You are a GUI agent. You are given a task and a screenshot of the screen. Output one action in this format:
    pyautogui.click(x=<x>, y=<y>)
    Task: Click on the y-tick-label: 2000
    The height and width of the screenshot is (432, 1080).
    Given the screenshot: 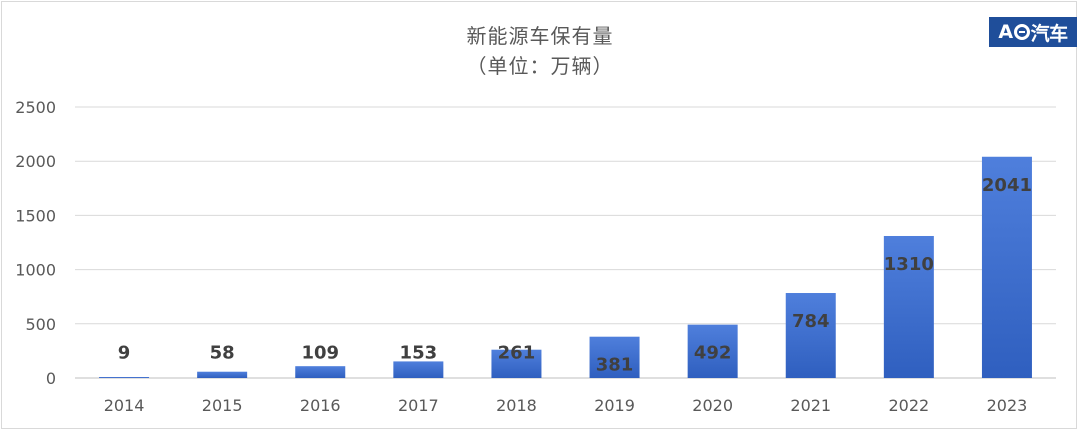 What is the action you would take?
    pyautogui.click(x=35, y=161)
    